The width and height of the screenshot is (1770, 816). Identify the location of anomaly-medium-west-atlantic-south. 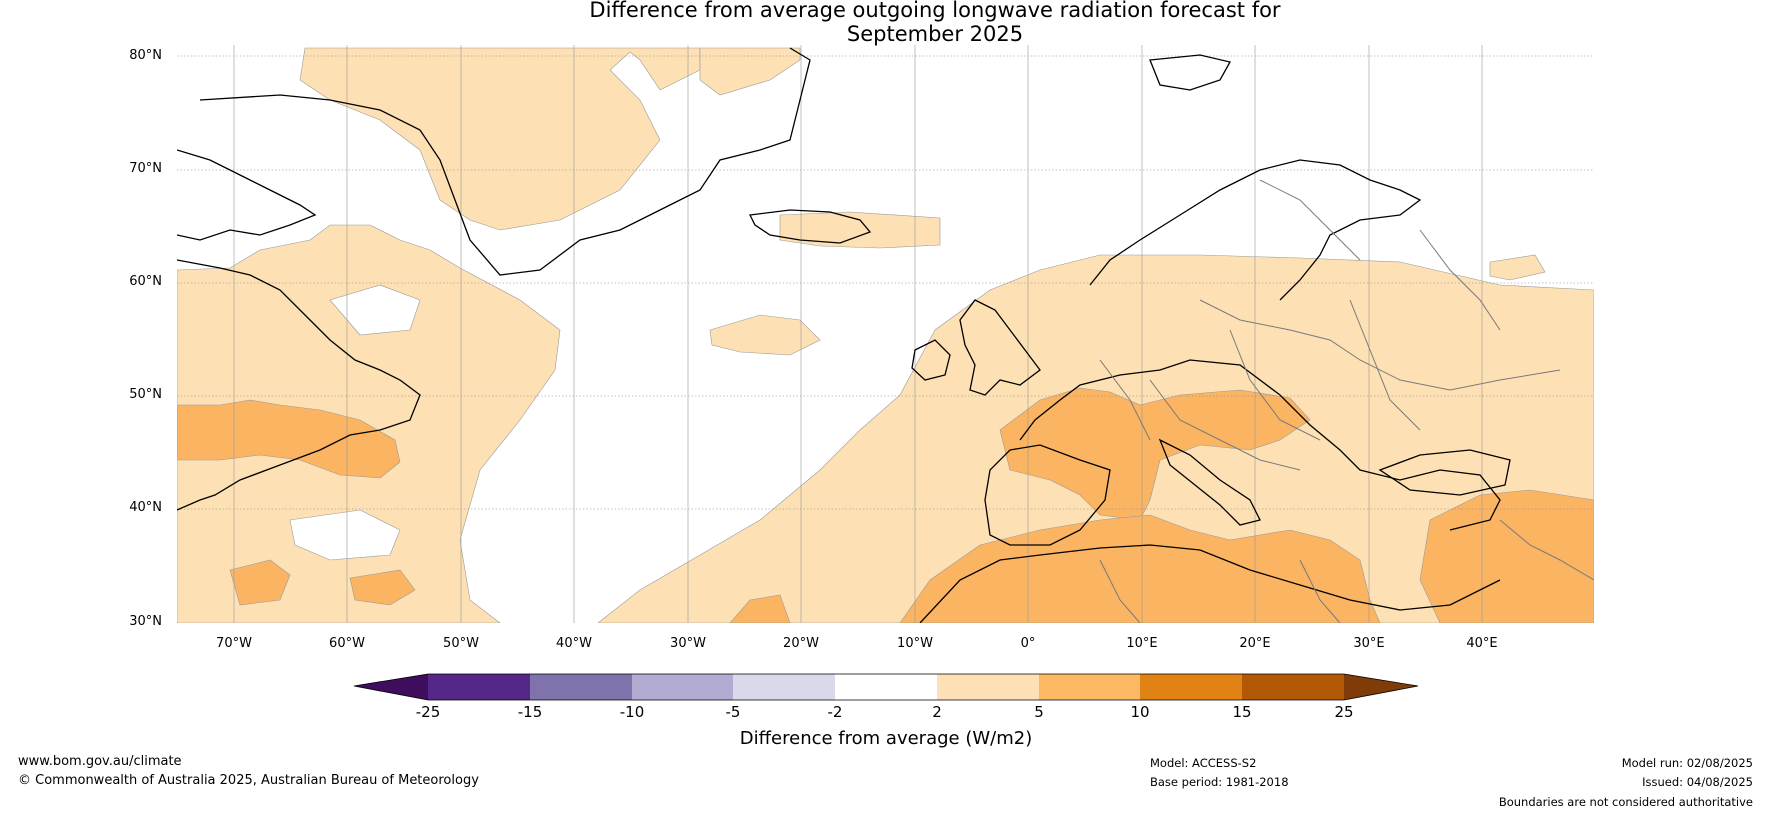
(260, 582).